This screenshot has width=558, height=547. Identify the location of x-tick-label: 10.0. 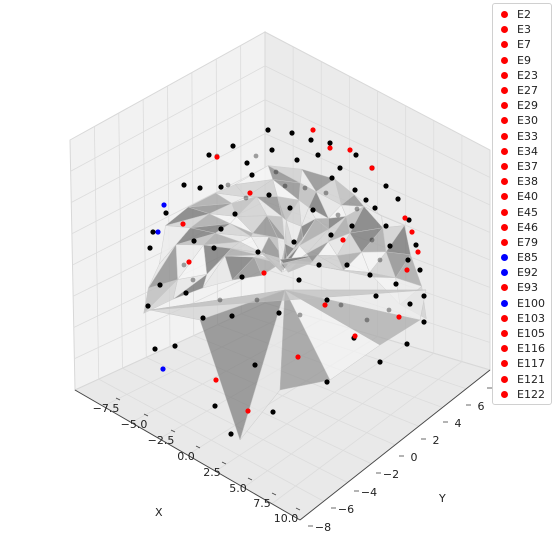
(286, 518).